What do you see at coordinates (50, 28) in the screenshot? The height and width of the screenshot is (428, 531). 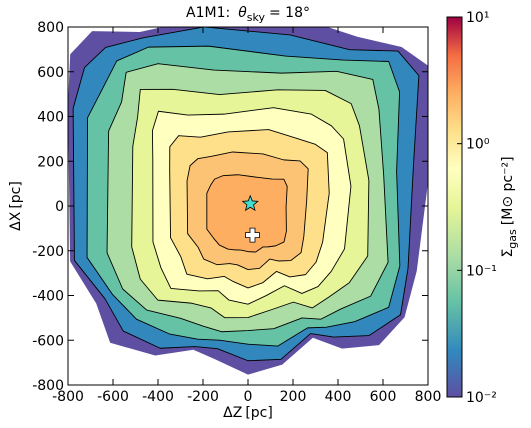 I see `y-tick-label: 800` at bounding box center [50, 28].